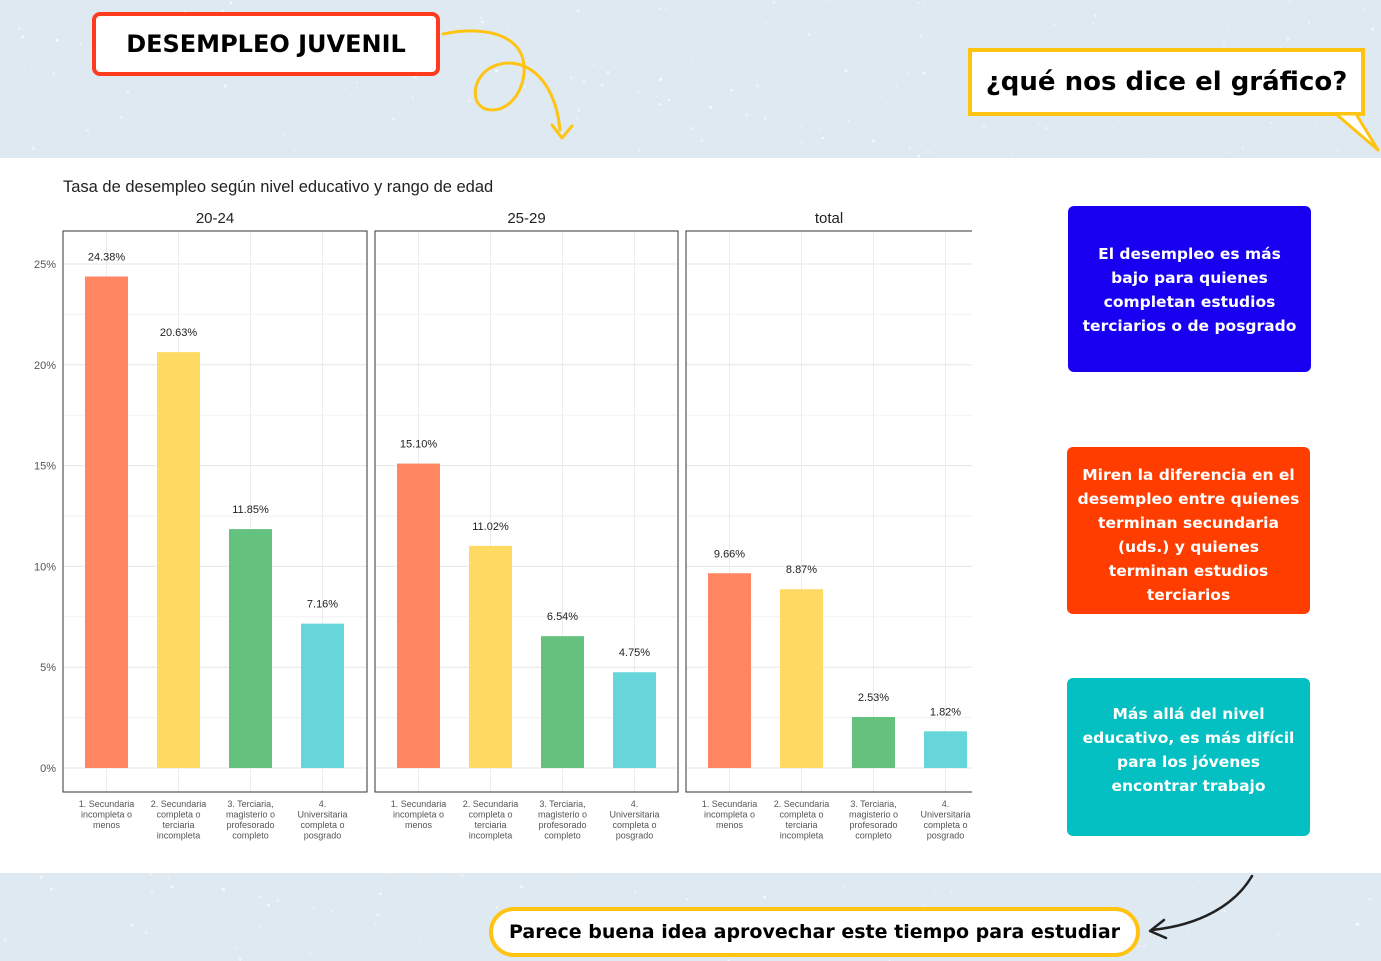 This screenshot has height=961, width=1381. What do you see at coordinates (873, 698) in the screenshot?
I see `data-label: 2.53%` at bounding box center [873, 698].